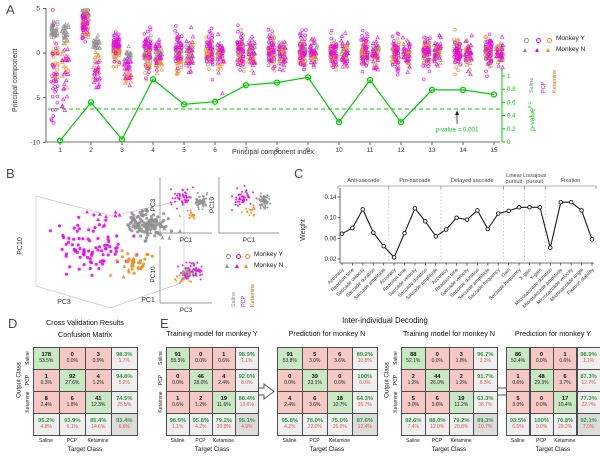  Describe the element at coordinates (413, 402) in the screenshot. I see `confusion-cell-e3-2-0: 5 3.0%` at that location.